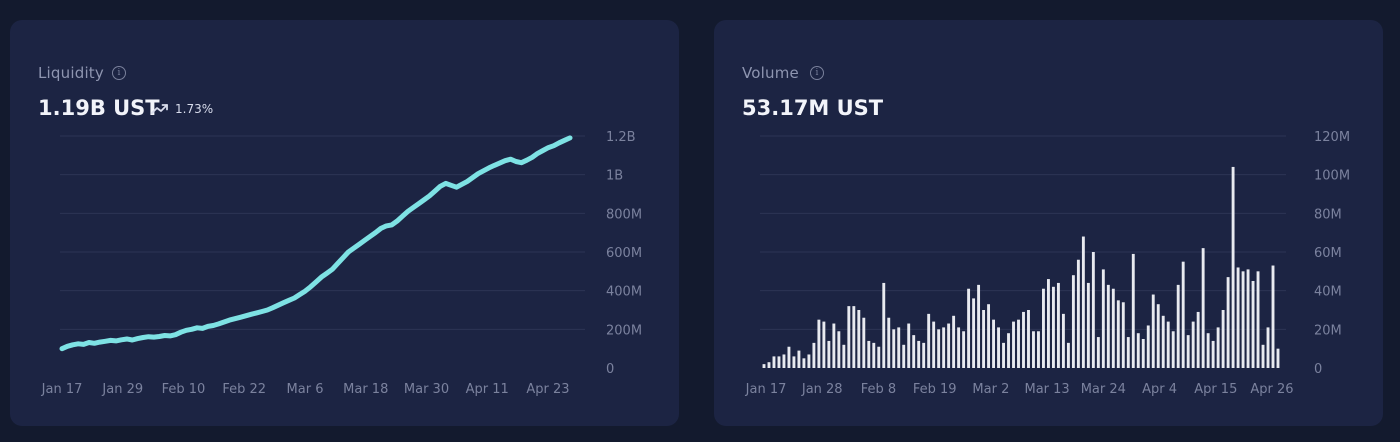  I want to click on x-tick-label: Feb 8, so click(878, 389).